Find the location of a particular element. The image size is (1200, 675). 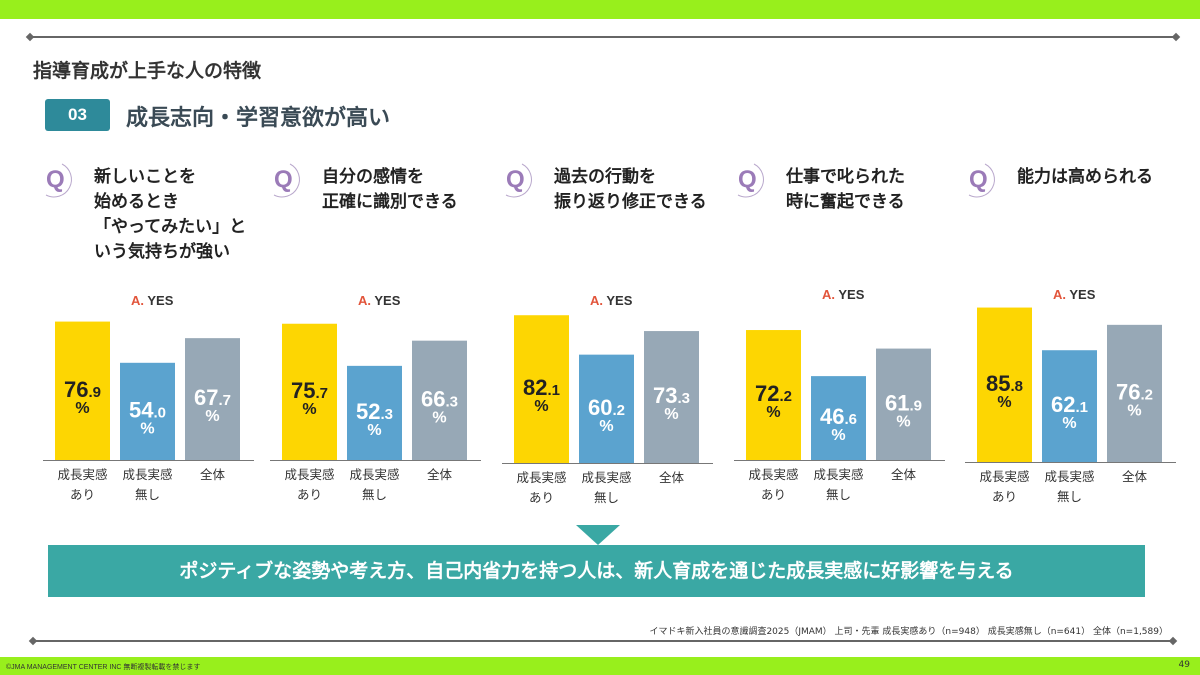

value-int: 54 is located at coordinates (141, 409).